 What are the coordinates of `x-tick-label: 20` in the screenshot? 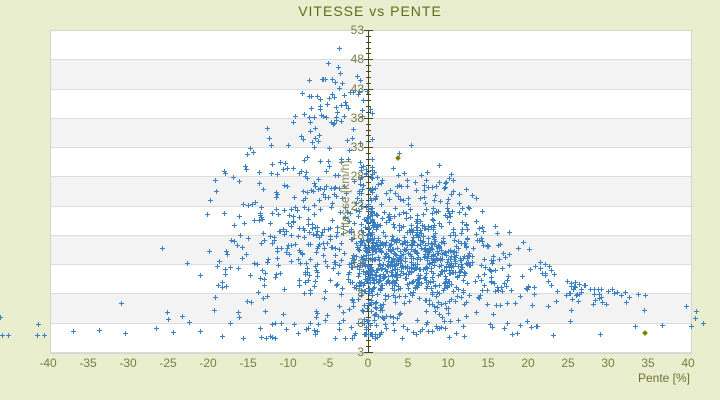 It's located at (528, 363).